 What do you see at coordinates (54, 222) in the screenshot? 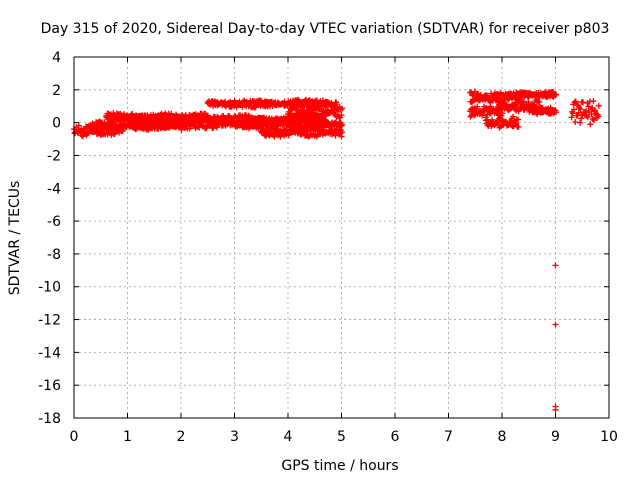
I see `y-tick-label: -6` at bounding box center [54, 222].